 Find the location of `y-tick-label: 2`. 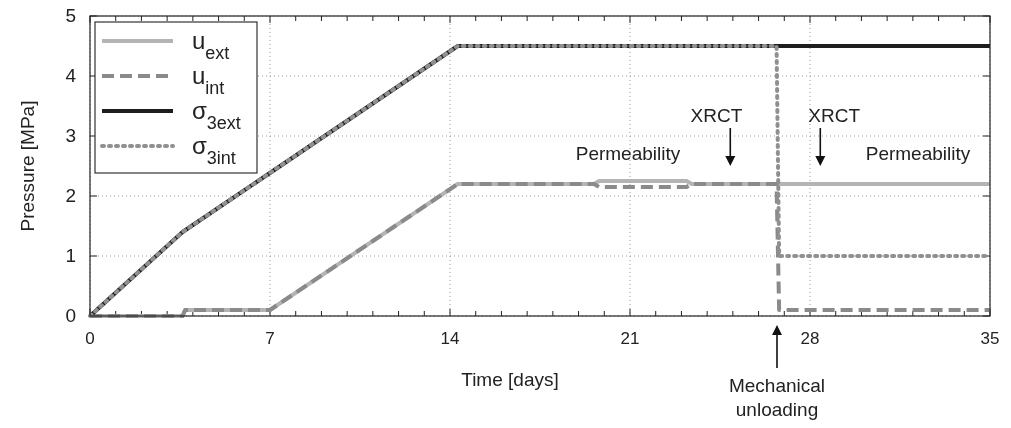

y-tick-label: 2 is located at coordinates (70, 195).